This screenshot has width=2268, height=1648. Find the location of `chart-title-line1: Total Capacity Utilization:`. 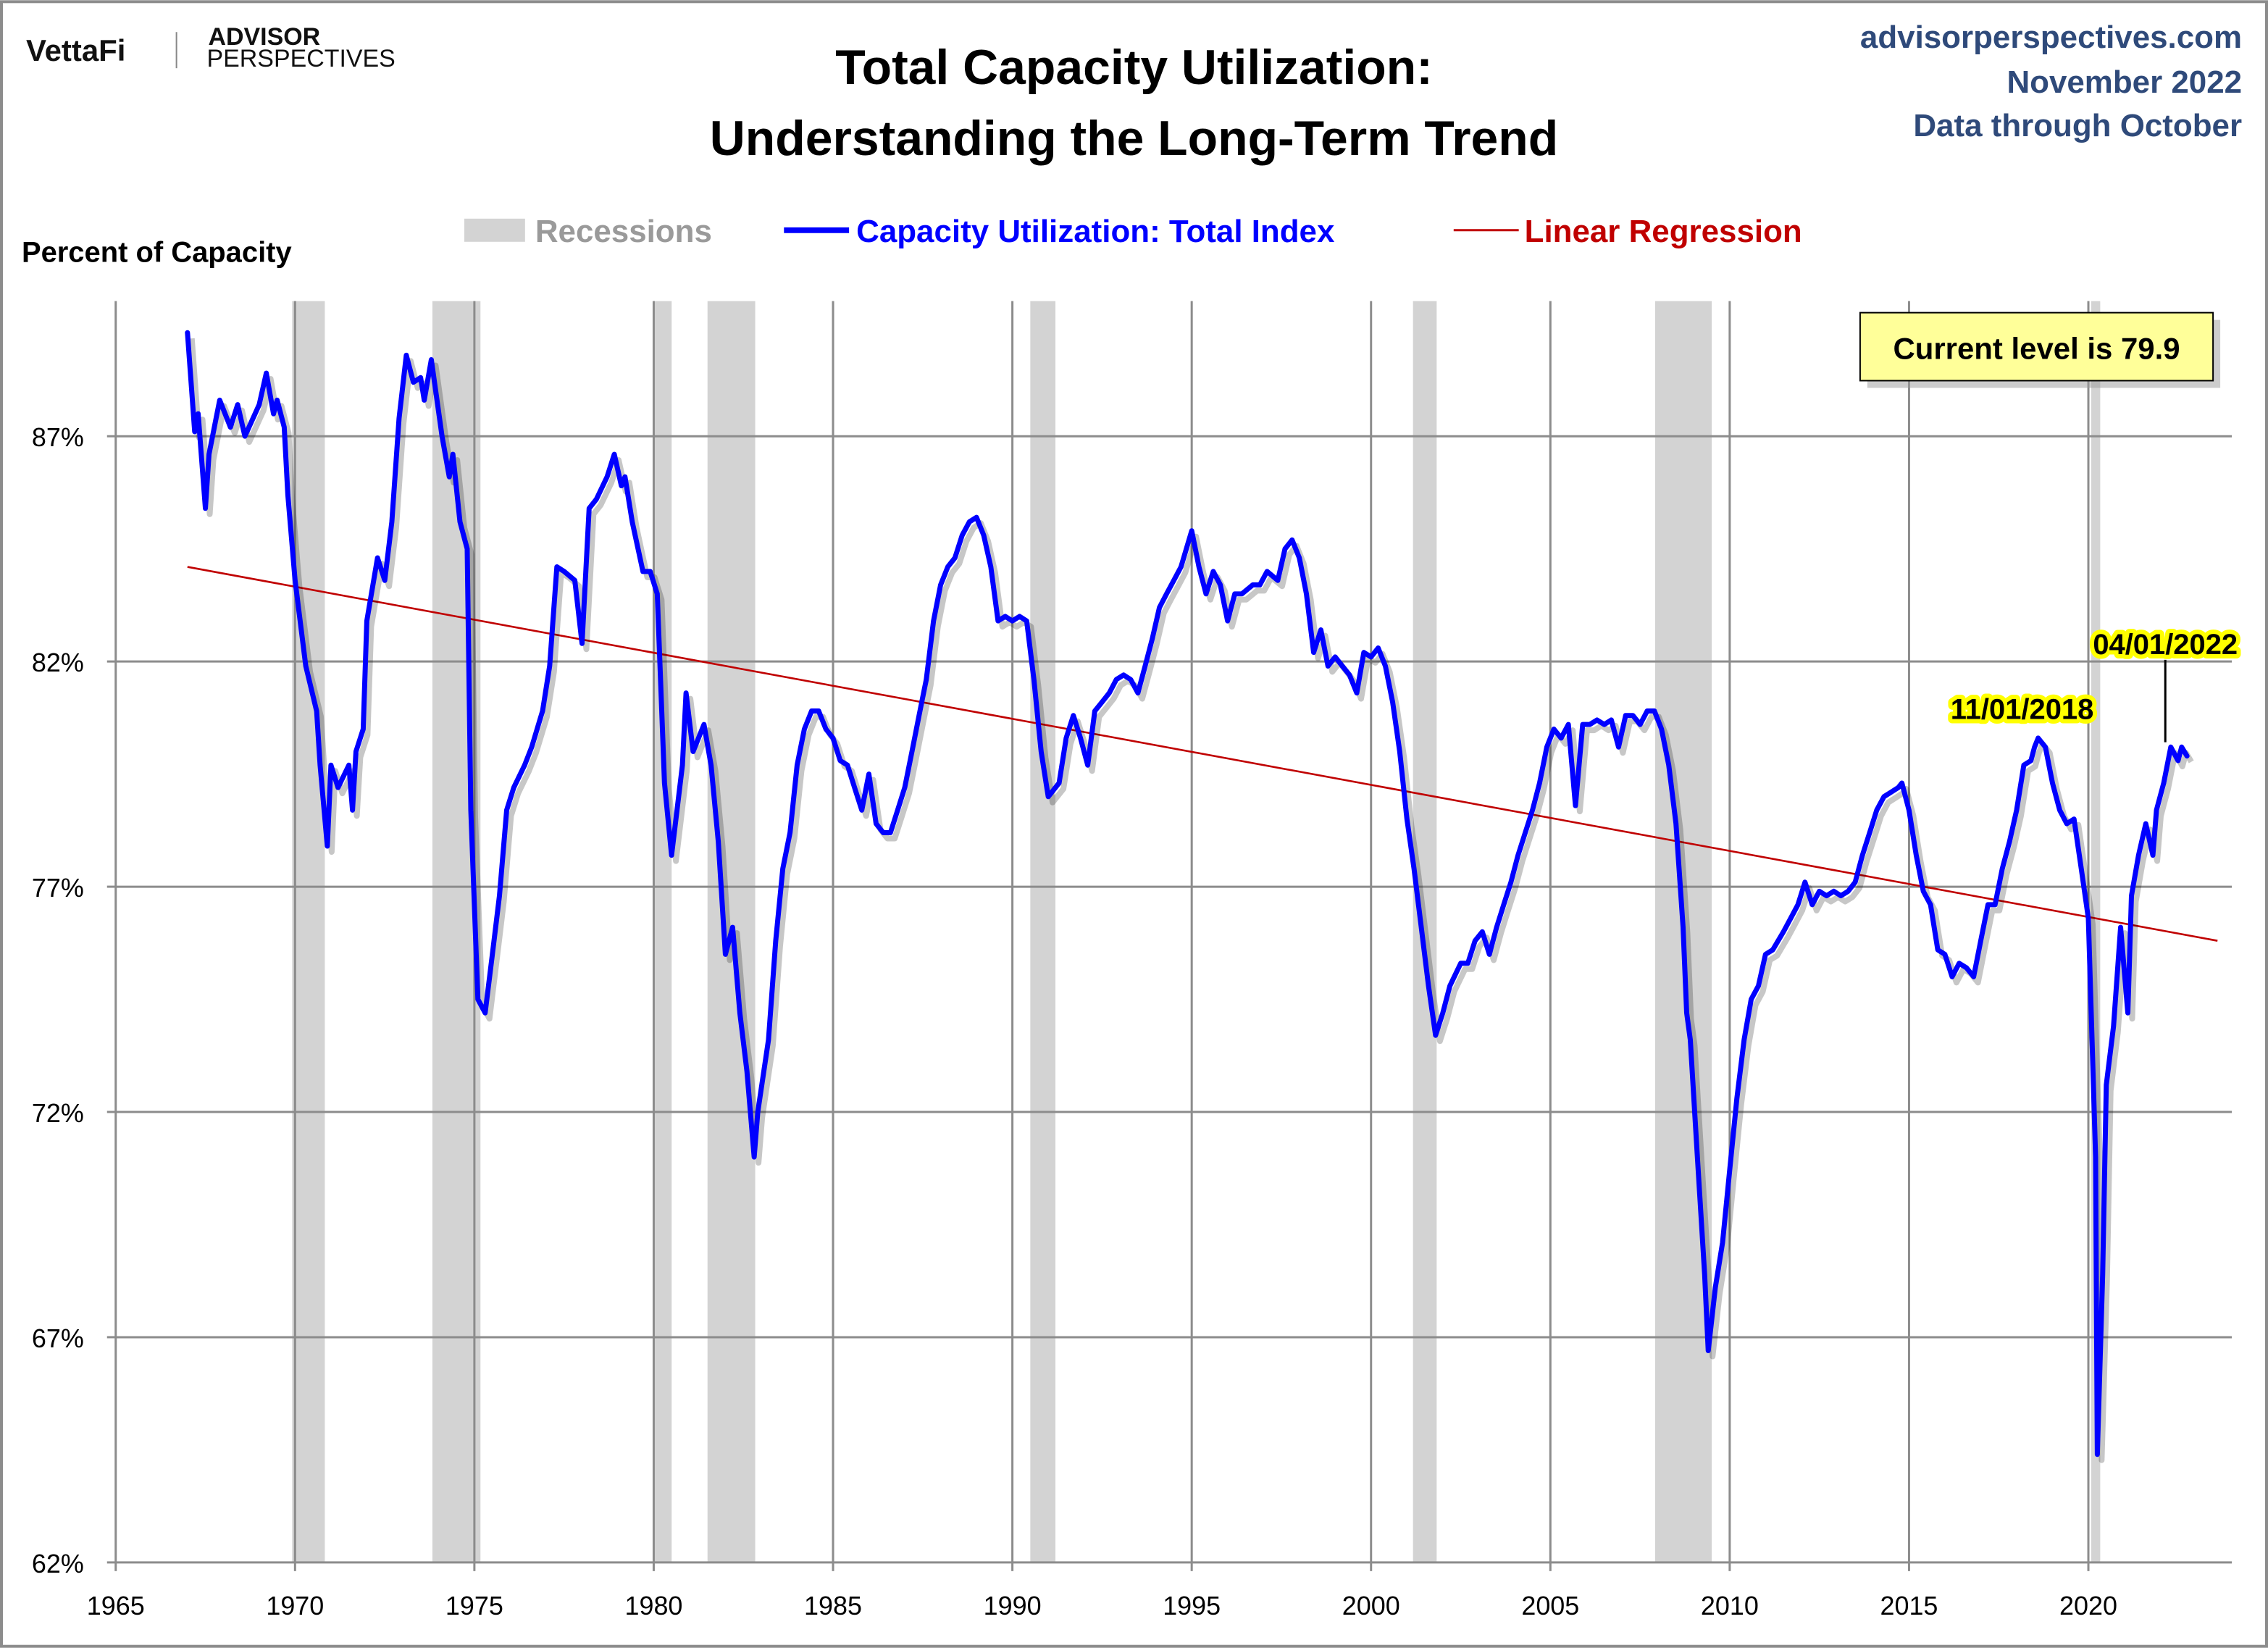

chart-title-line1: Total Capacity Utilization: is located at coordinates (1134, 68).